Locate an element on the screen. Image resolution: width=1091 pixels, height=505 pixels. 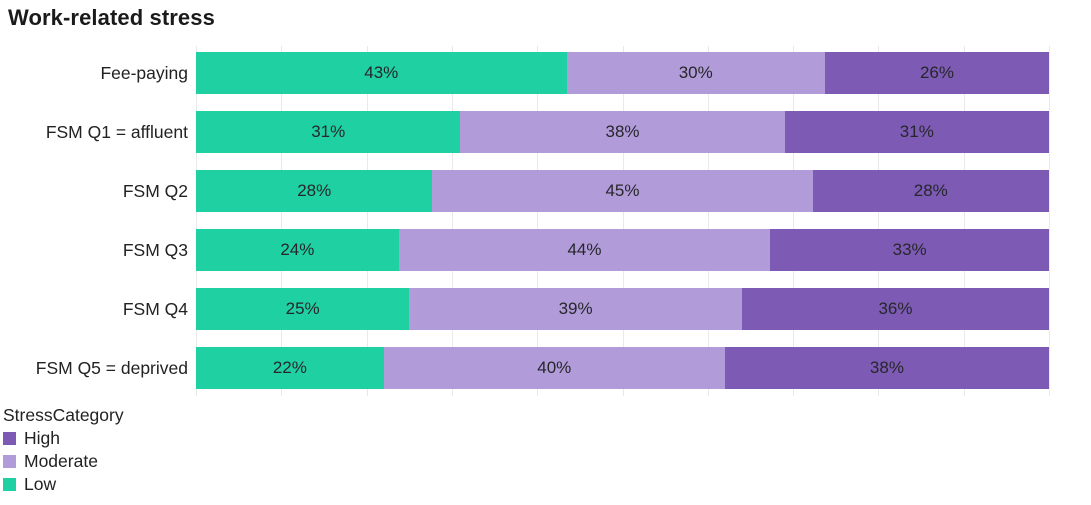
bar-segment-high: 31% is located at coordinates (917, 132).